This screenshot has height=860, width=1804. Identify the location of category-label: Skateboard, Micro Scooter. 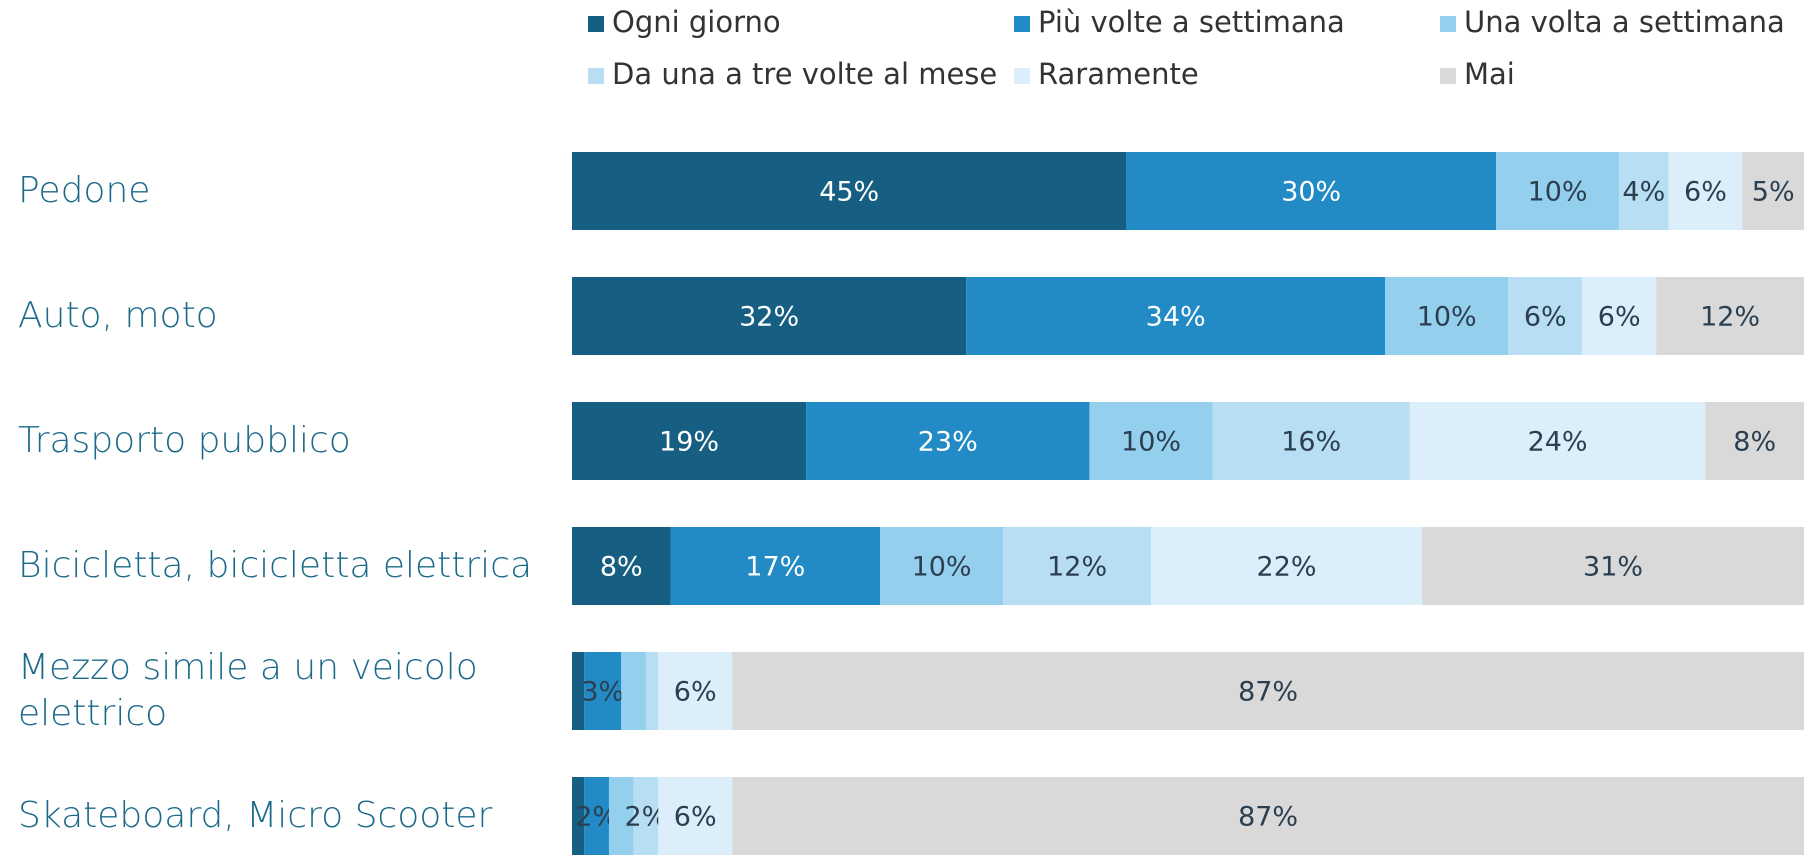
(255, 815).